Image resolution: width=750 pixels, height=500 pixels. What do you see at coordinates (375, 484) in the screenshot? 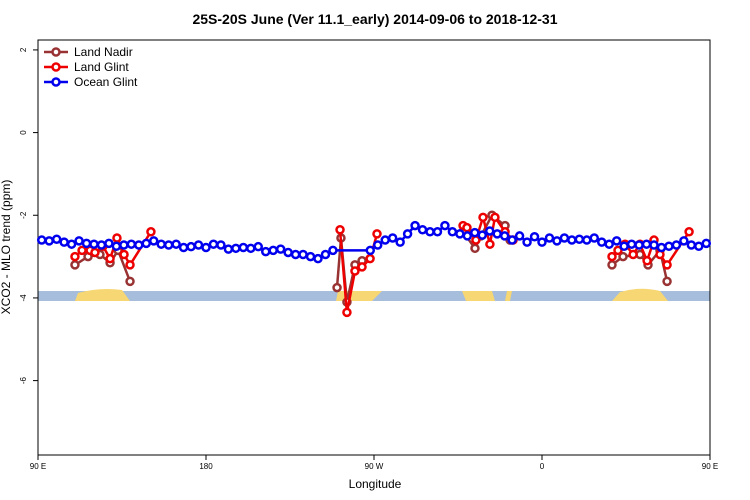
I see `x-axis-label: Longitude` at bounding box center [375, 484].